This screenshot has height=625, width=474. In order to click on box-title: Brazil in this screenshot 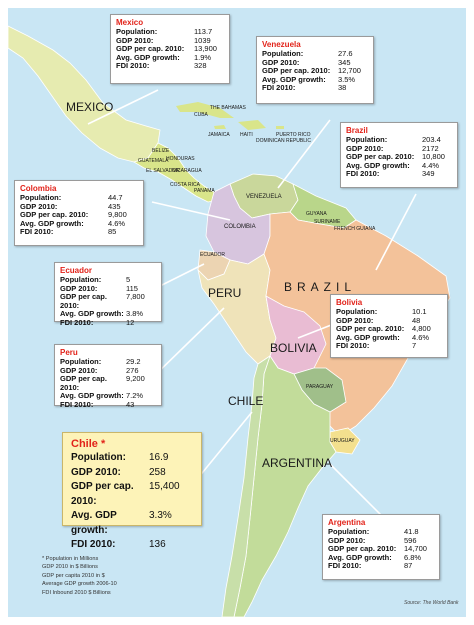, I will do `click(357, 130)`.